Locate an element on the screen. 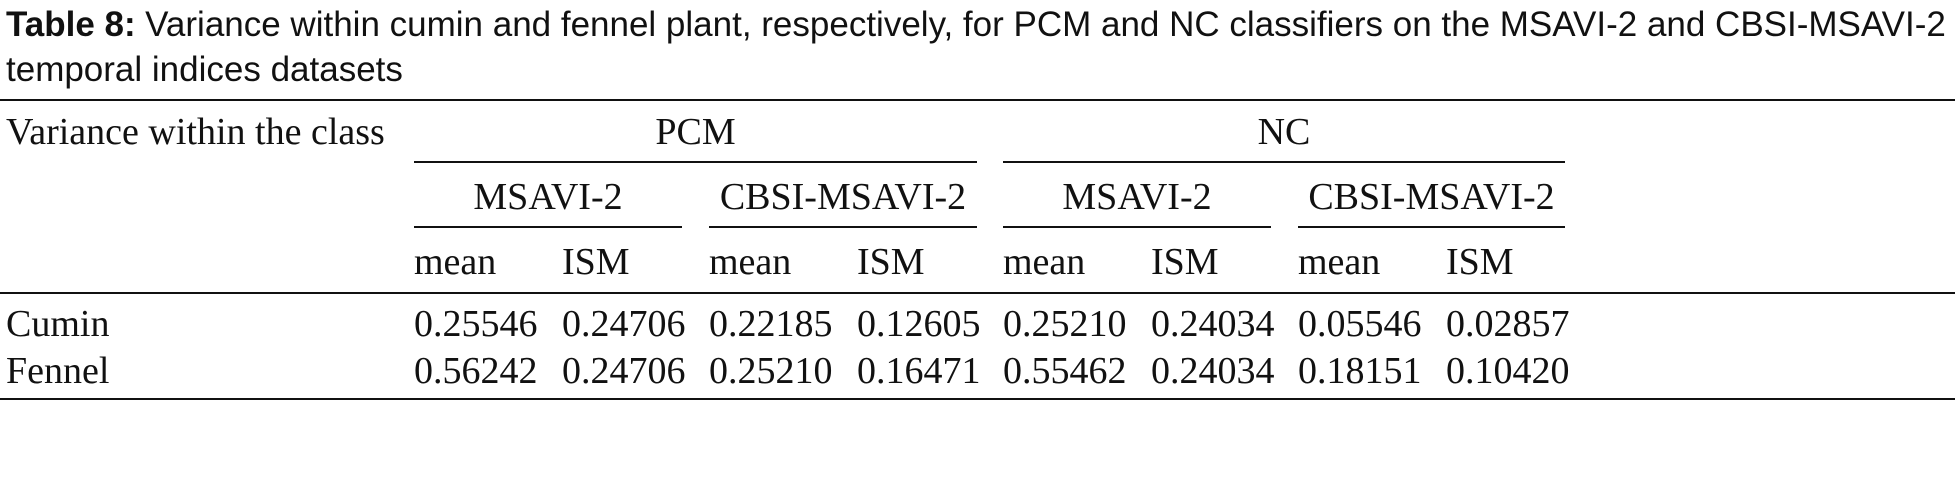  column-header-nc-cbsi-ism: ISM is located at coordinates (1480, 262).